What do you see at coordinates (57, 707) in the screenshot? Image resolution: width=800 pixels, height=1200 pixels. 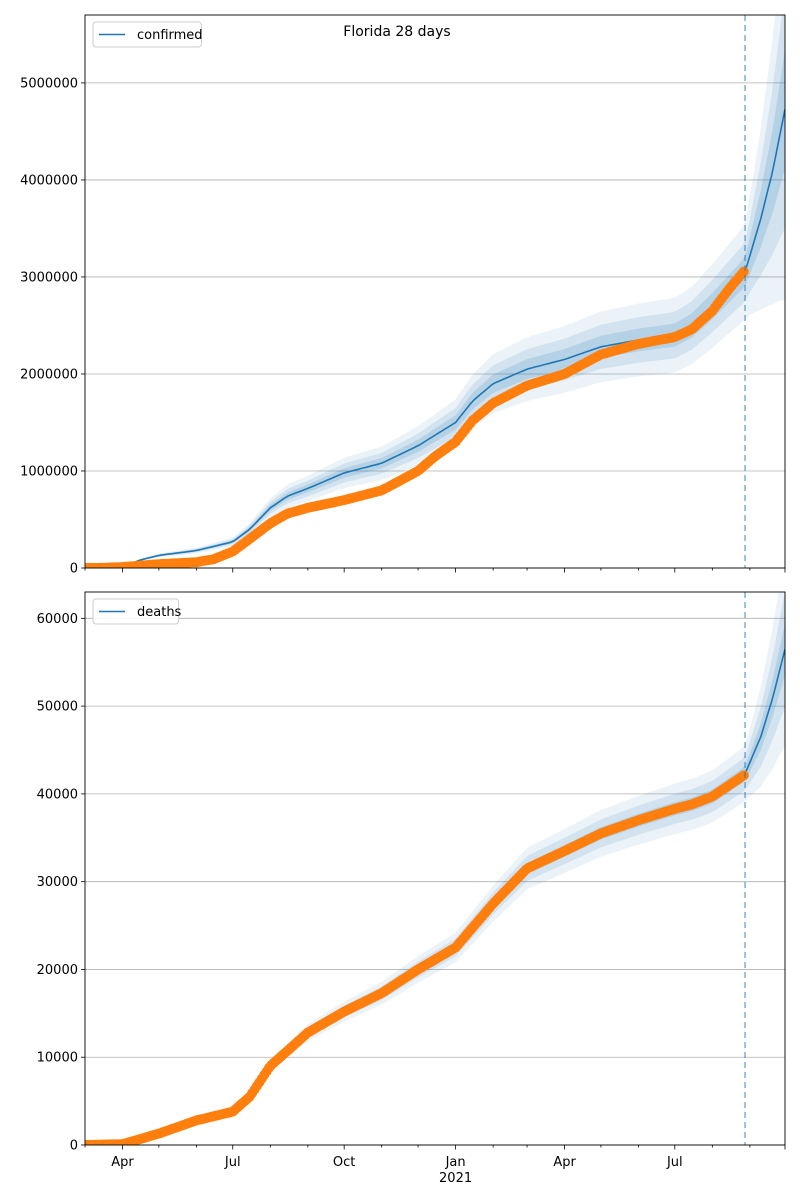 I see `y-tick-label: 50000` at bounding box center [57, 707].